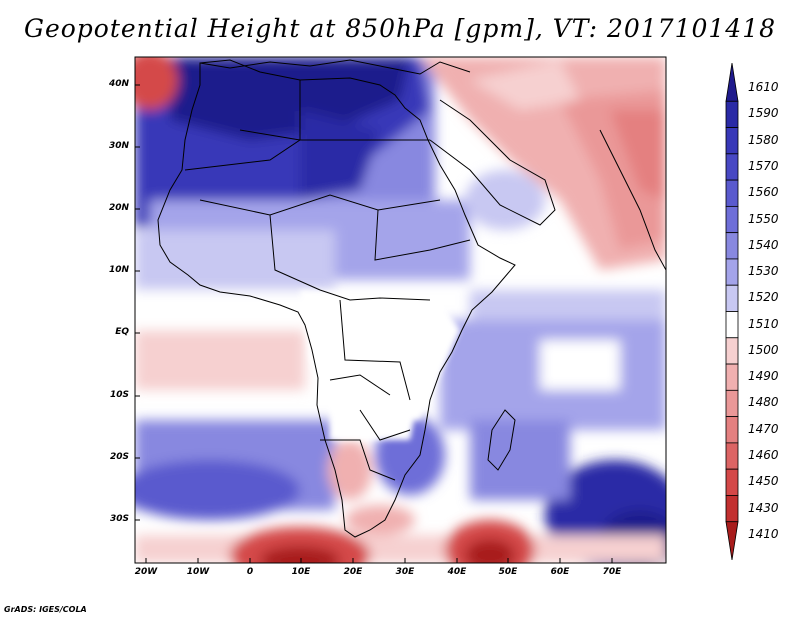 This screenshot has height=618, width=800. I want to click on lon-label: 30E, so click(405, 572).